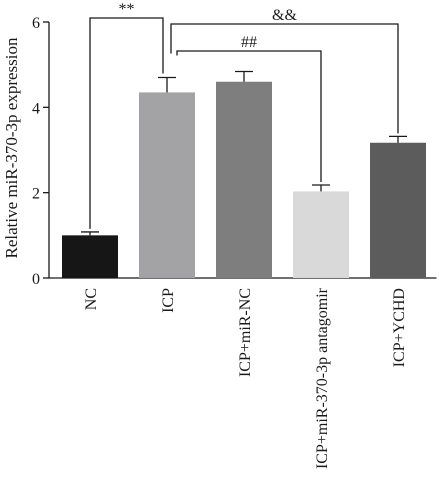 This screenshot has width=439, height=500. I want to click on x-tick-label: ICP+miR-NC, so click(245, 332).